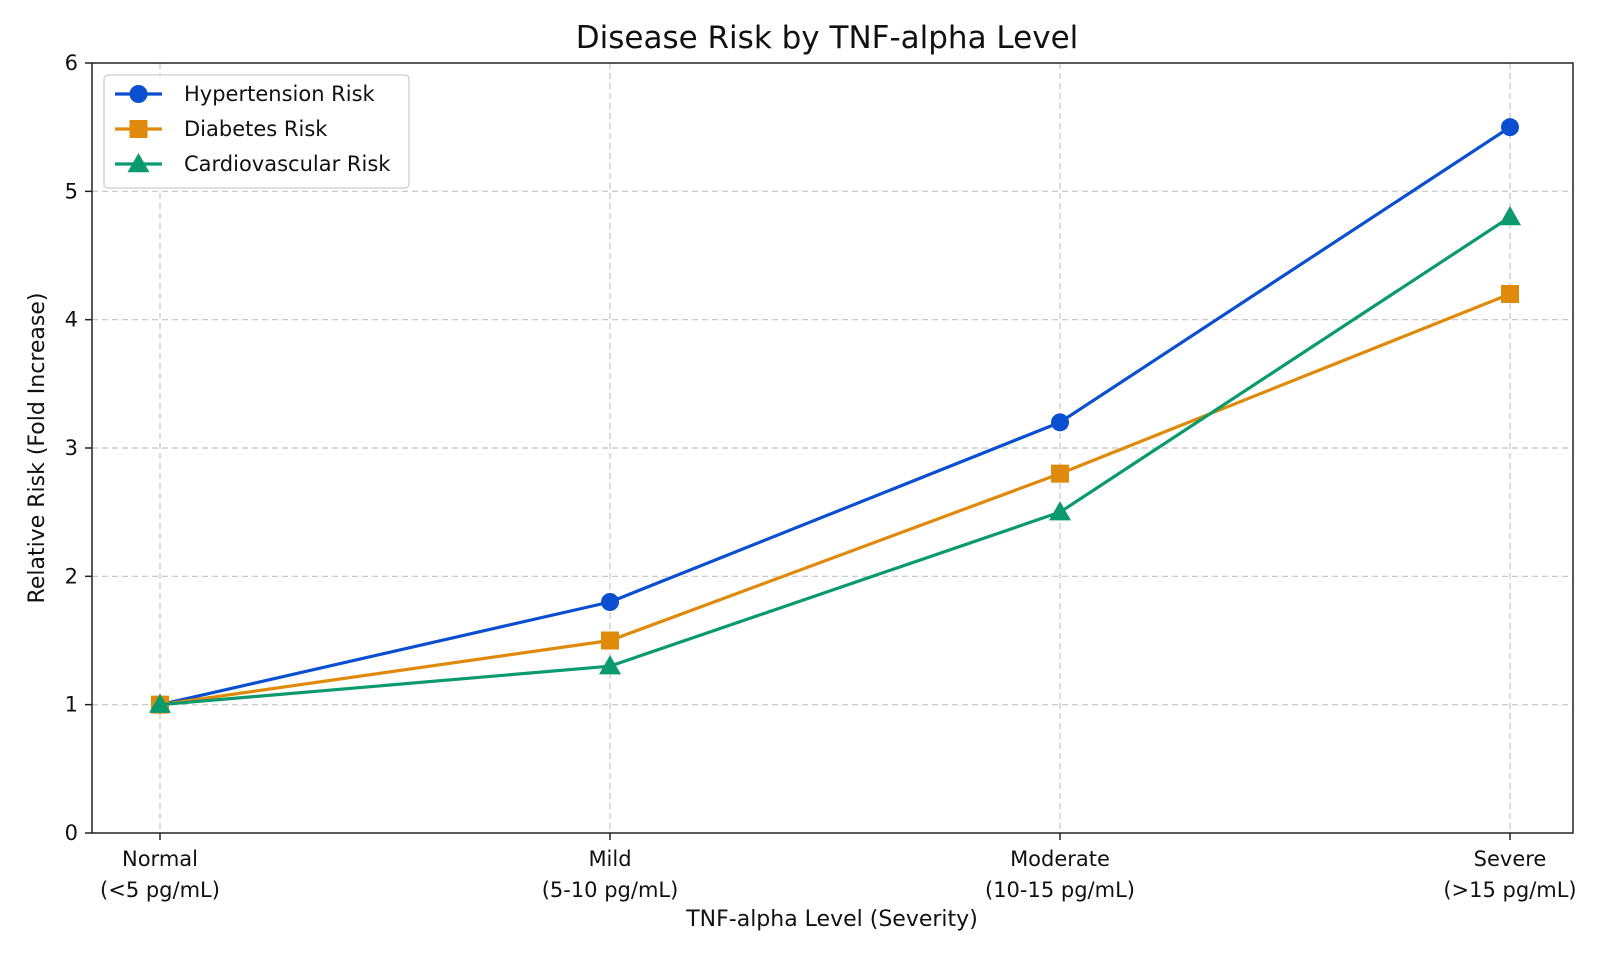  What do you see at coordinates (287, 164) in the screenshot?
I see `legend-label: Cardiovascular Risk` at bounding box center [287, 164].